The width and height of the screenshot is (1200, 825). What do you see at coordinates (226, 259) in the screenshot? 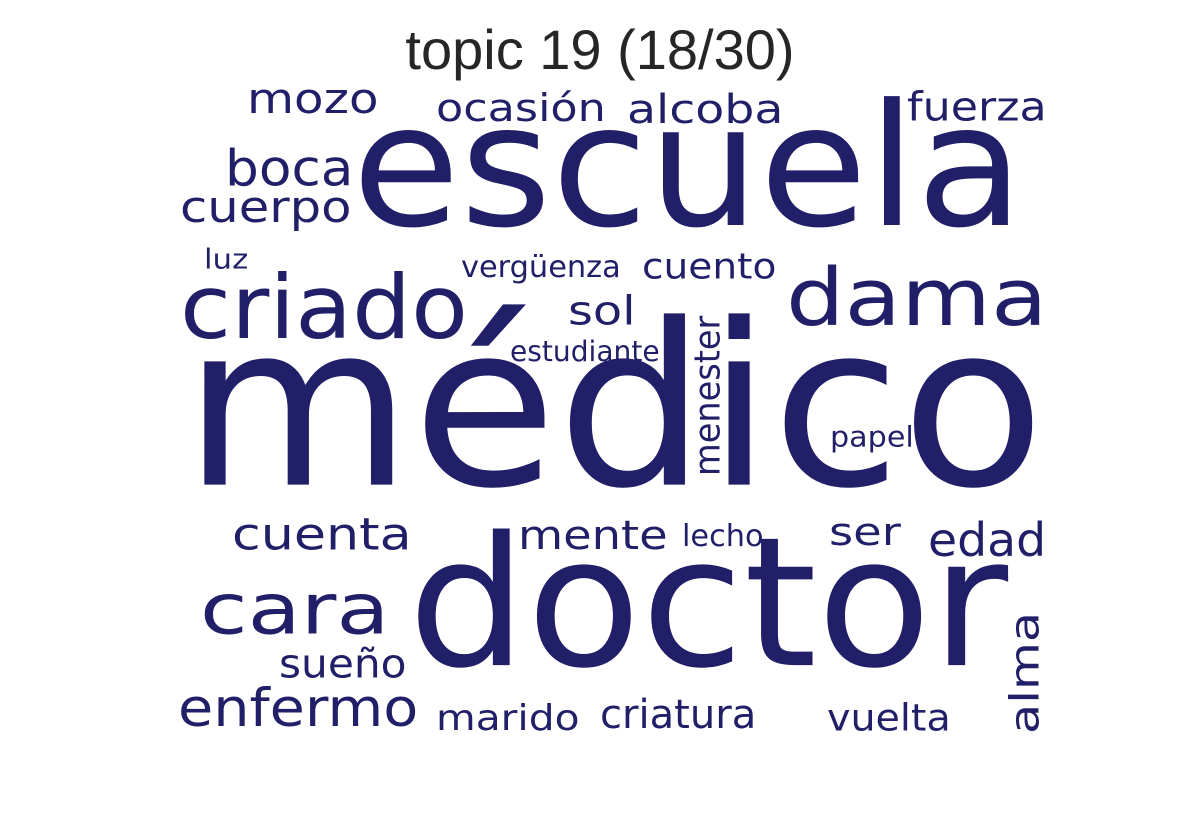
I see `word-luz: luz` at bounding box center [226, 259].